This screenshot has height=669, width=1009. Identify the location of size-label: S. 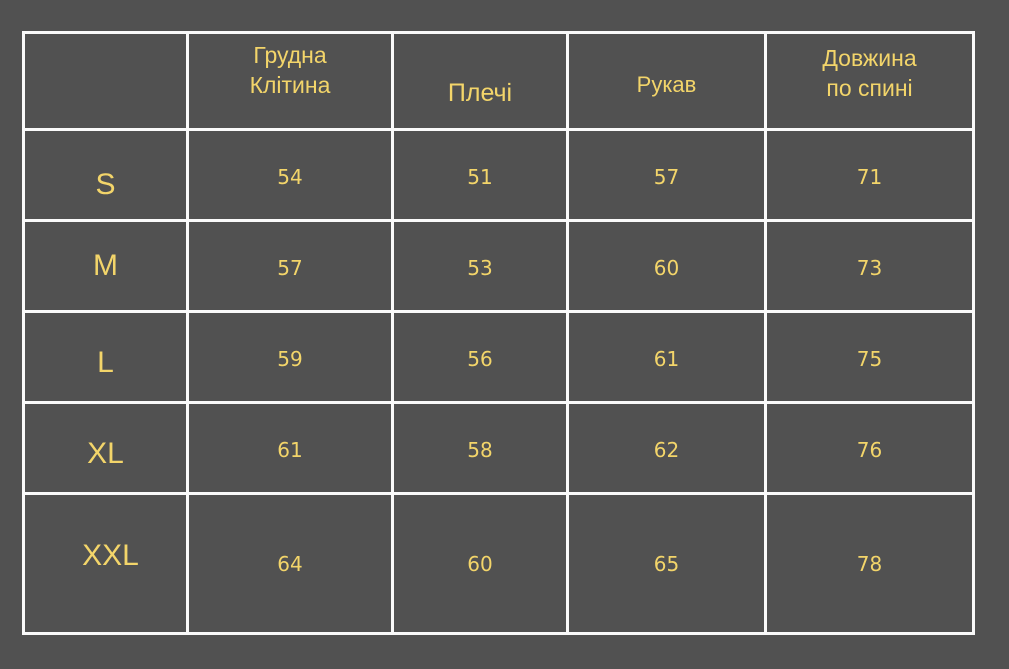
(105, 185).